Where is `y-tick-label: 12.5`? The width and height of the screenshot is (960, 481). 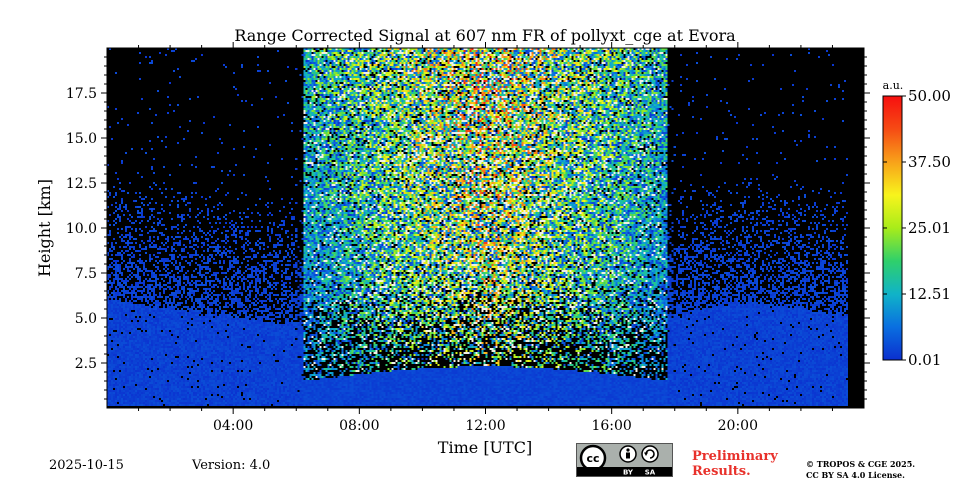 y-tick-label: 12.5 is located at coordinates (81, 184).